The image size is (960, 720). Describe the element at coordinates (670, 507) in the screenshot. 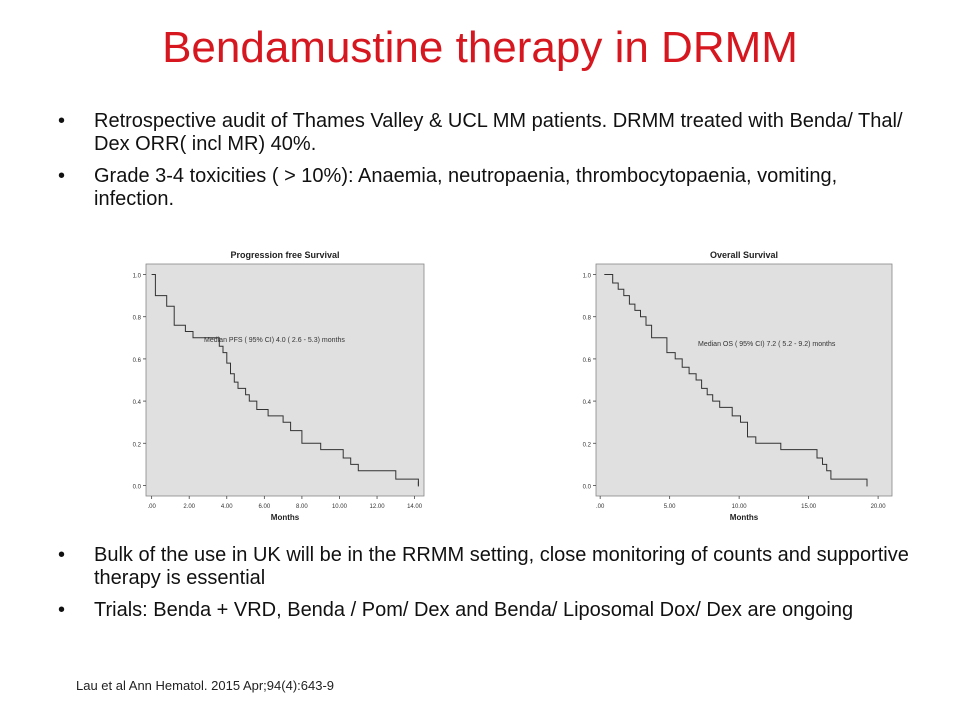

I see `os-x-tick-label: 5.00` at that location.